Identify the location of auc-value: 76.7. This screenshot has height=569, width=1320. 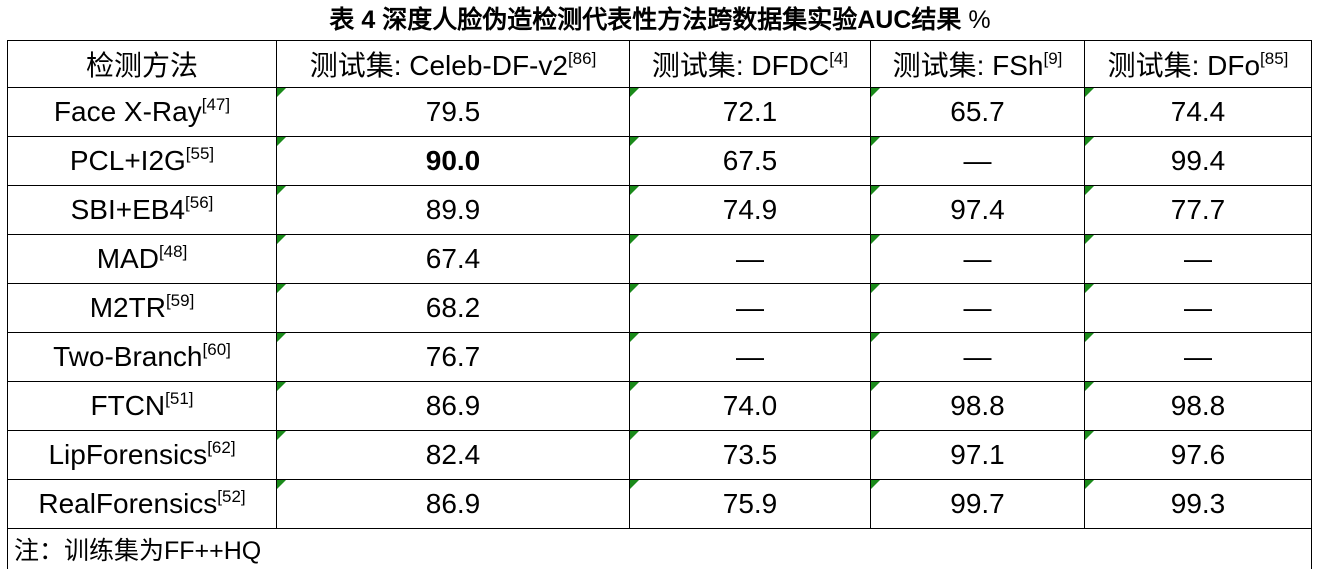
(453, 356).